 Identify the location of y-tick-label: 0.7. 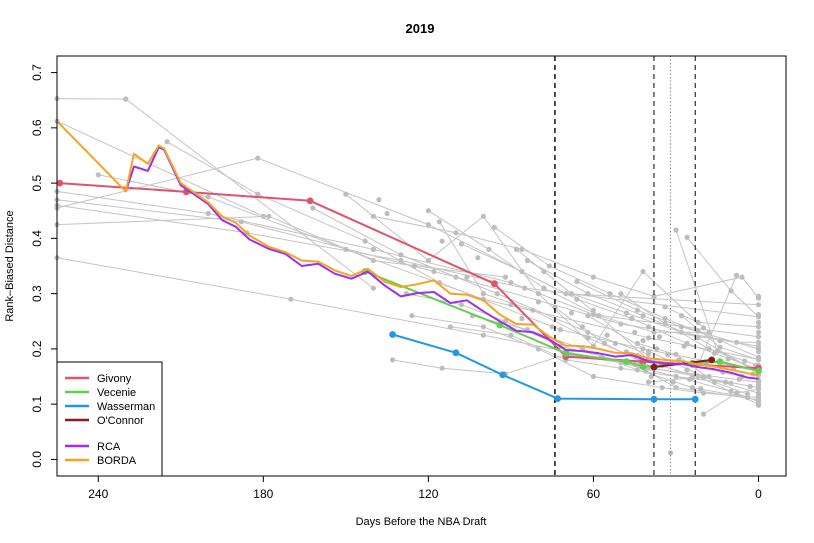
(37, 72).